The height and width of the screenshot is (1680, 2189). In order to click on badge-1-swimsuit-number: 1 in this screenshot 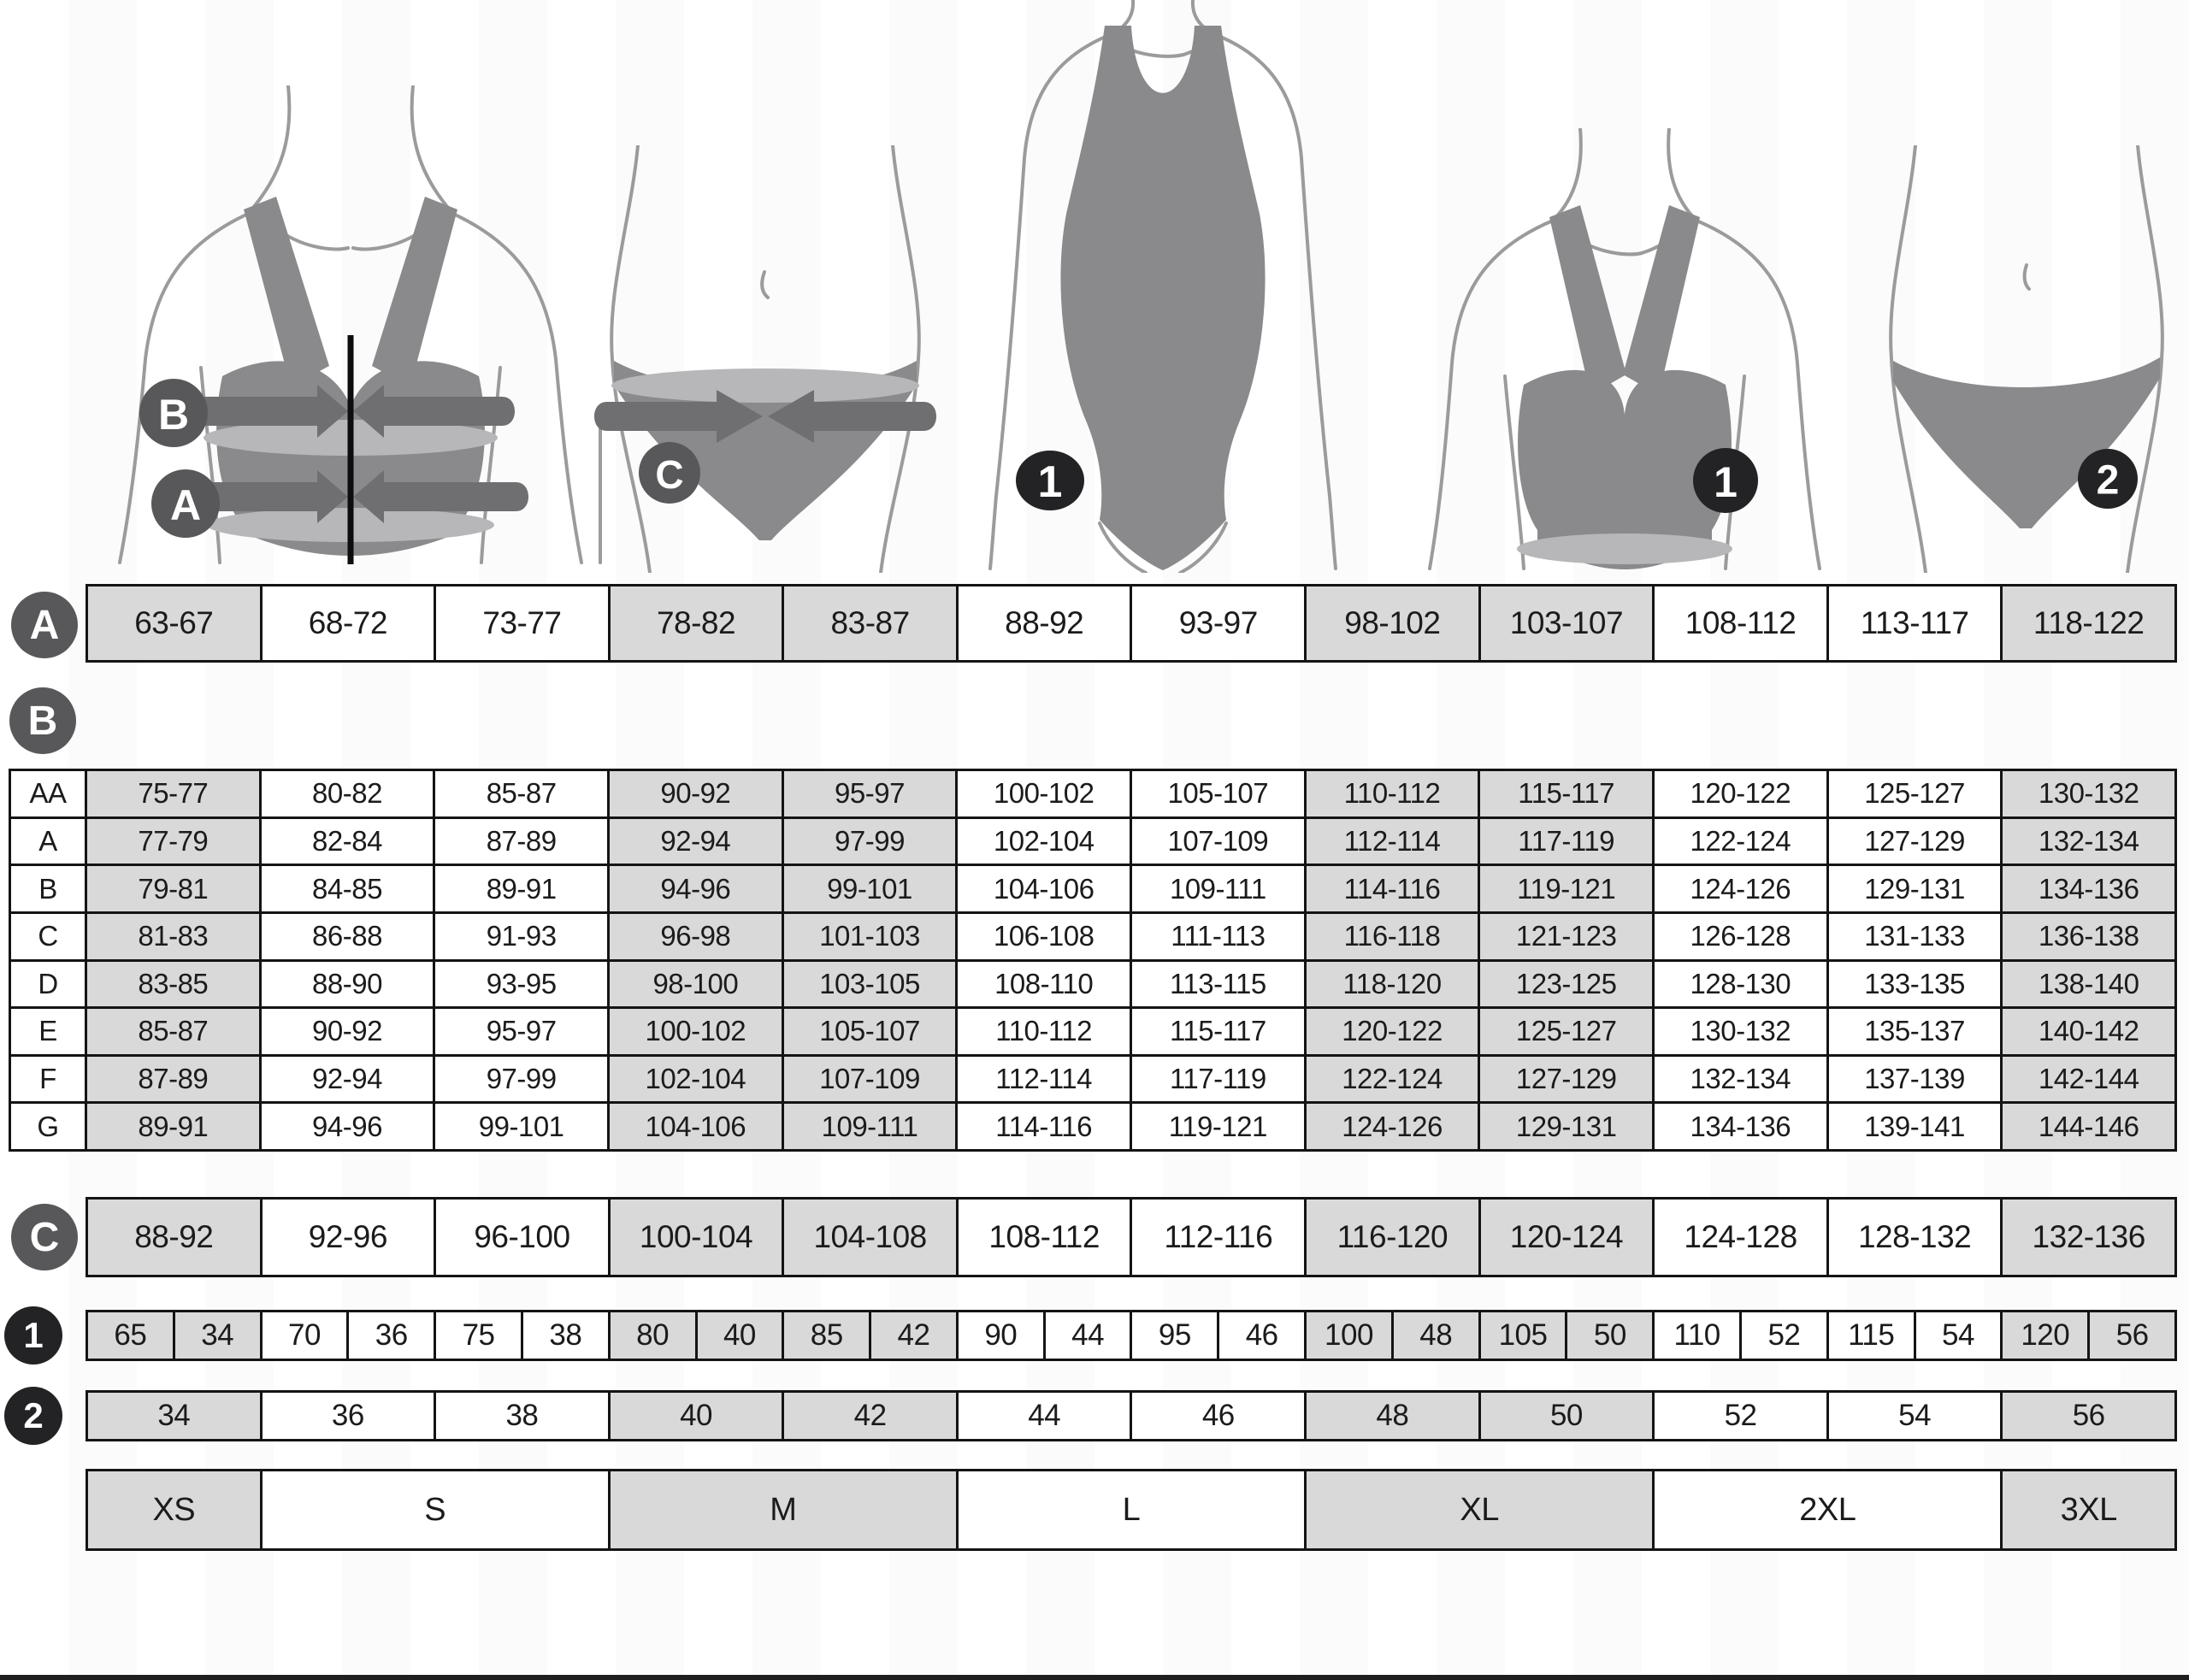, I will do `click(1050, 482)`.